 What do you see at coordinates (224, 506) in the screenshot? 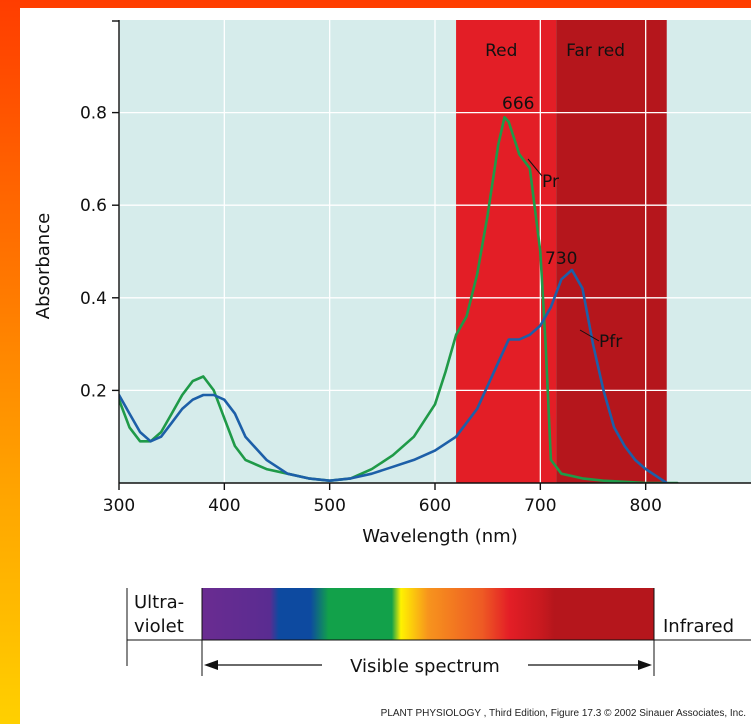
I see `x-tick-label-400: 400` at bounding box center [224, 506].